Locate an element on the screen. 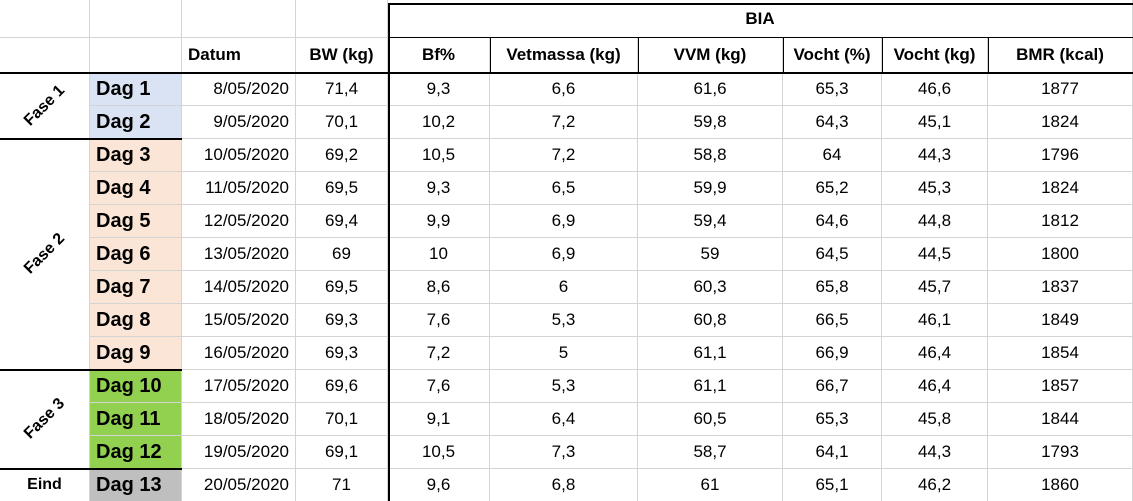 Image resolution: width=1133 pixels, height=501 pixels. value-cell: 1800 is located at coordinates (1060, 254).